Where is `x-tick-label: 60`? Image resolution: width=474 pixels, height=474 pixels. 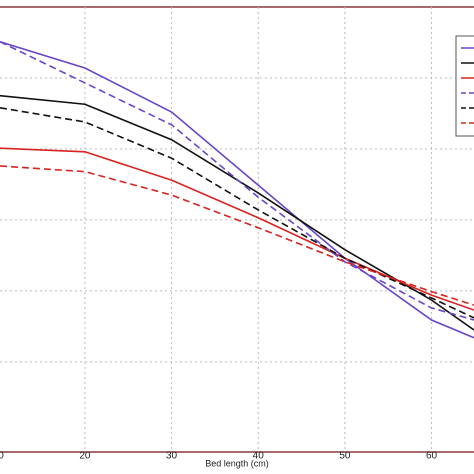 x-tick-label: 60 is located at coordinates (432, 456).